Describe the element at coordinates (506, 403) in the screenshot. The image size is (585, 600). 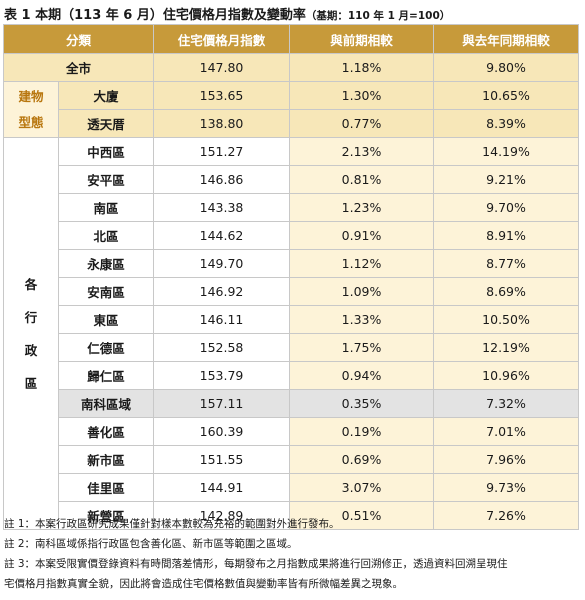
I see `yoy-value: 7.32%` at that location.